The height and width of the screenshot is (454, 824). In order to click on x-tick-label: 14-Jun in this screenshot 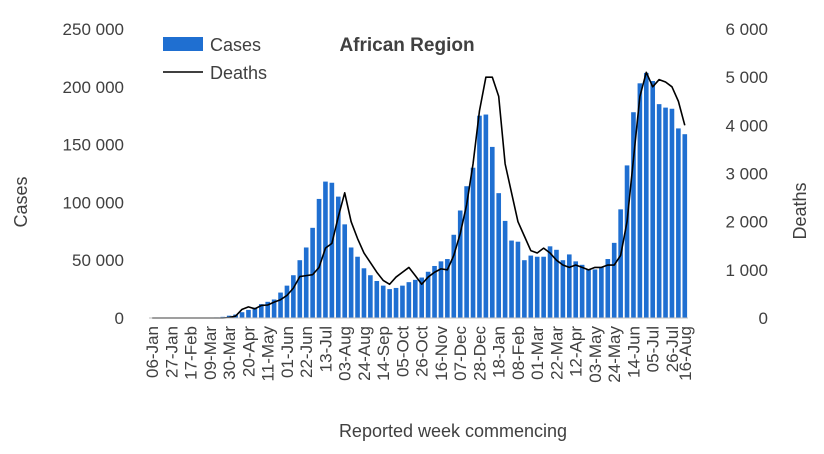, I will do `click(634, 352)`.